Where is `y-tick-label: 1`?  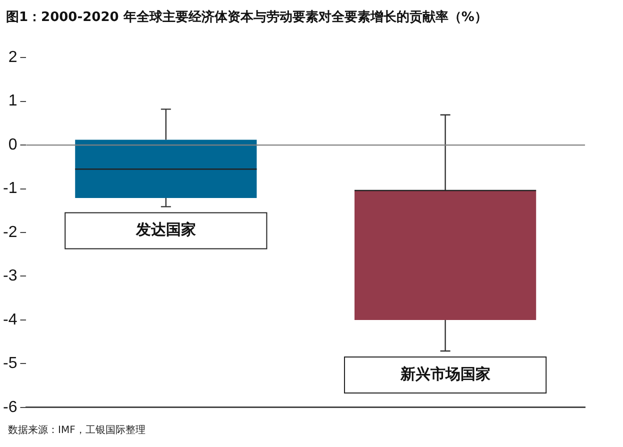
y-tick-label: 1 is located at coordinates (13, 101).